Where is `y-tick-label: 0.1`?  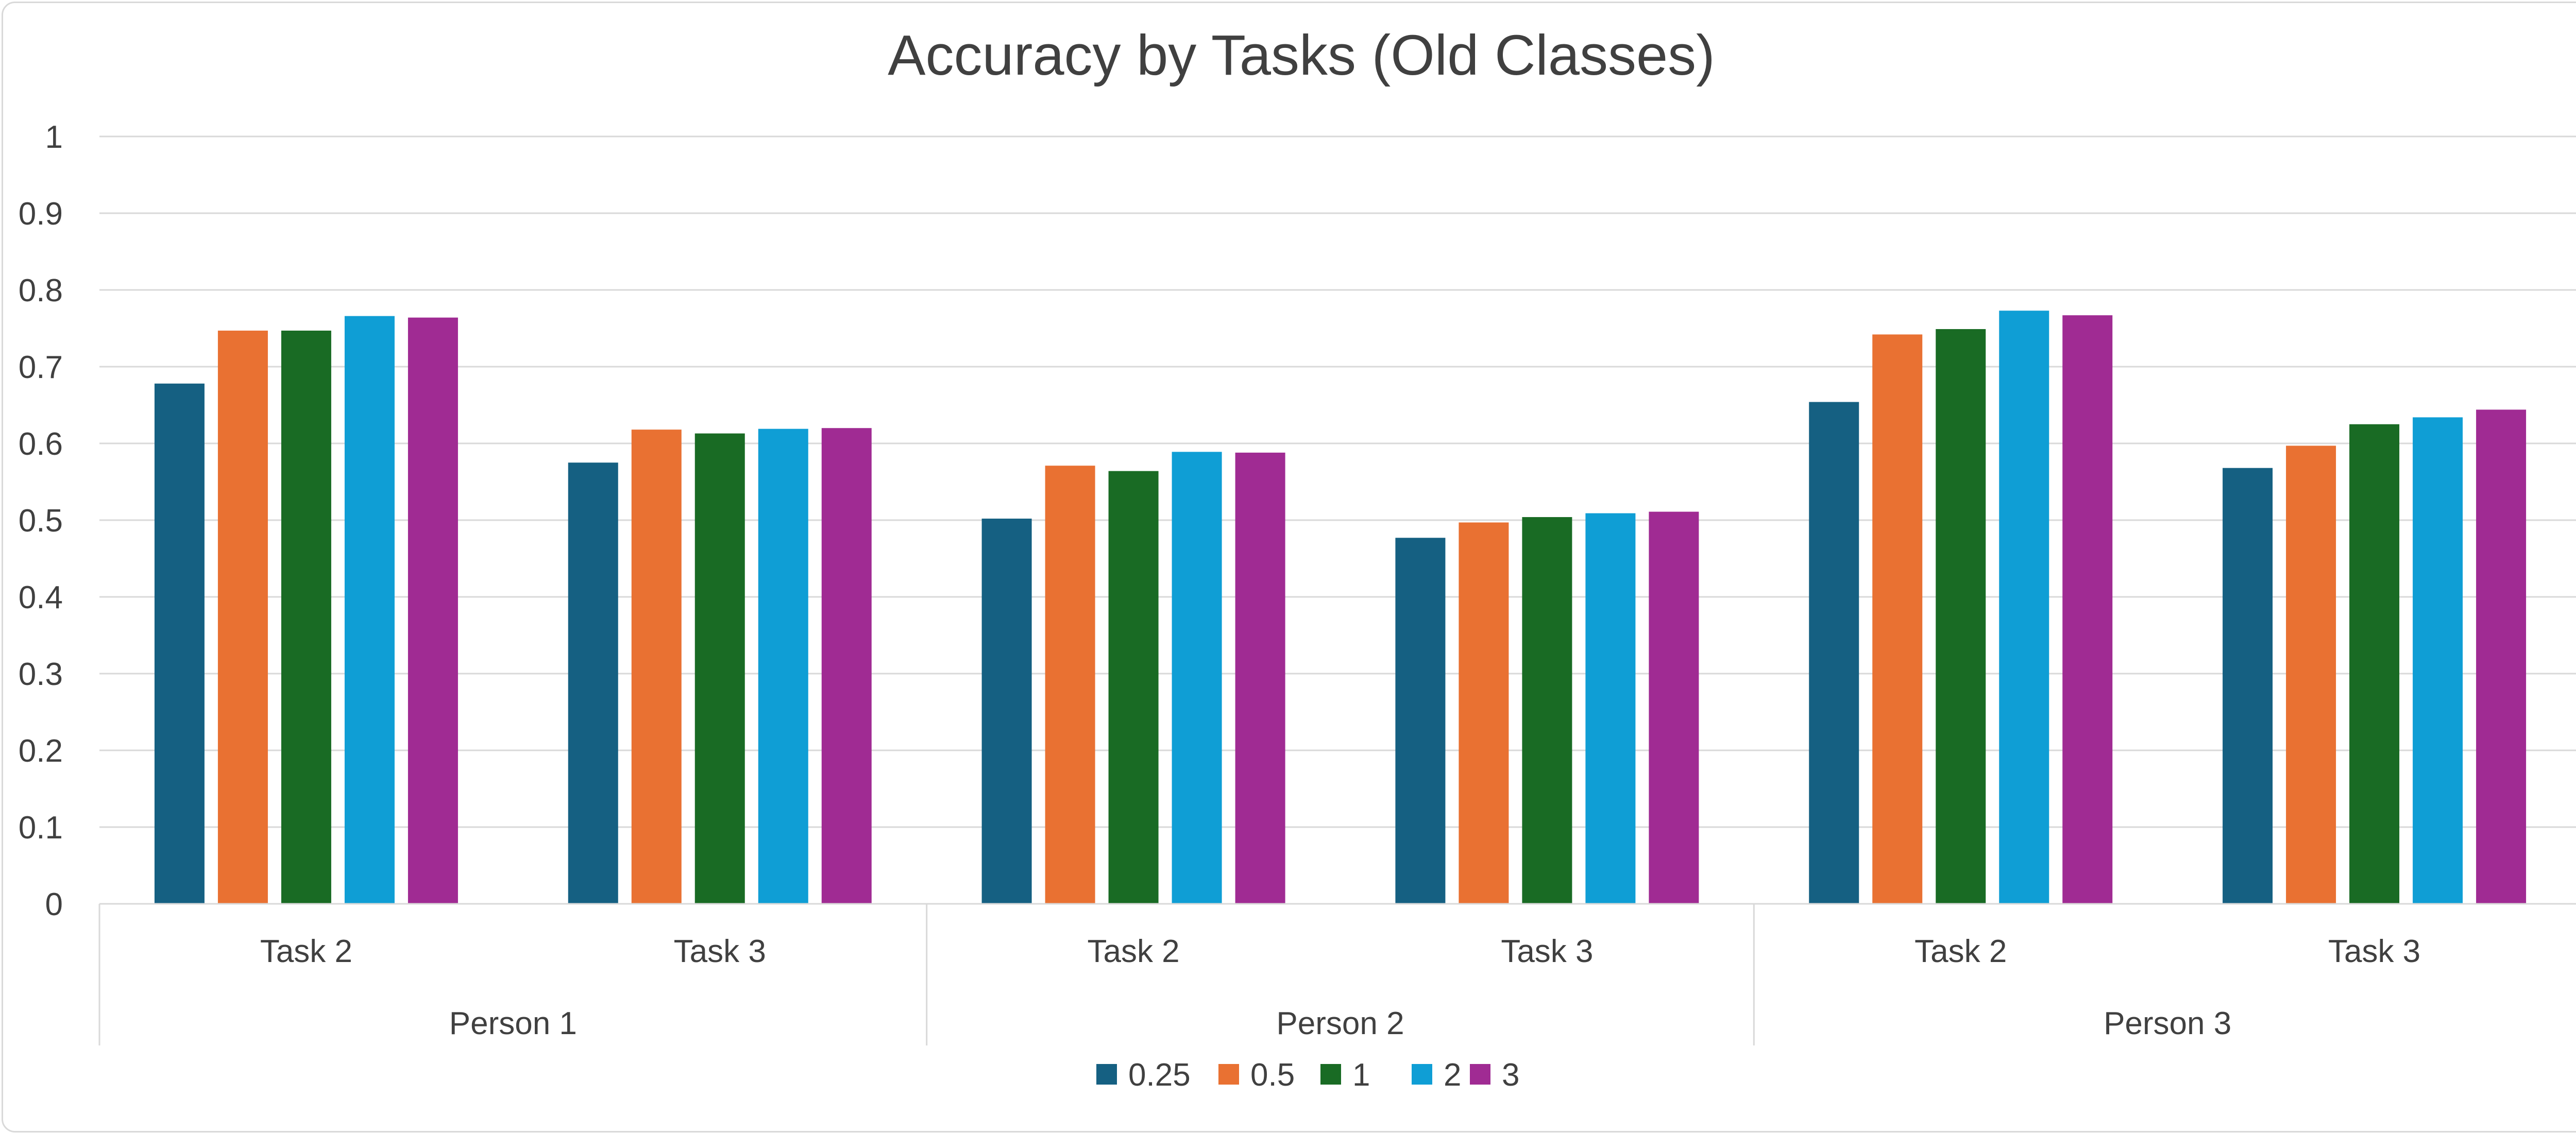 y-tick-label: 0.1 is located at coordinates (41, 828).